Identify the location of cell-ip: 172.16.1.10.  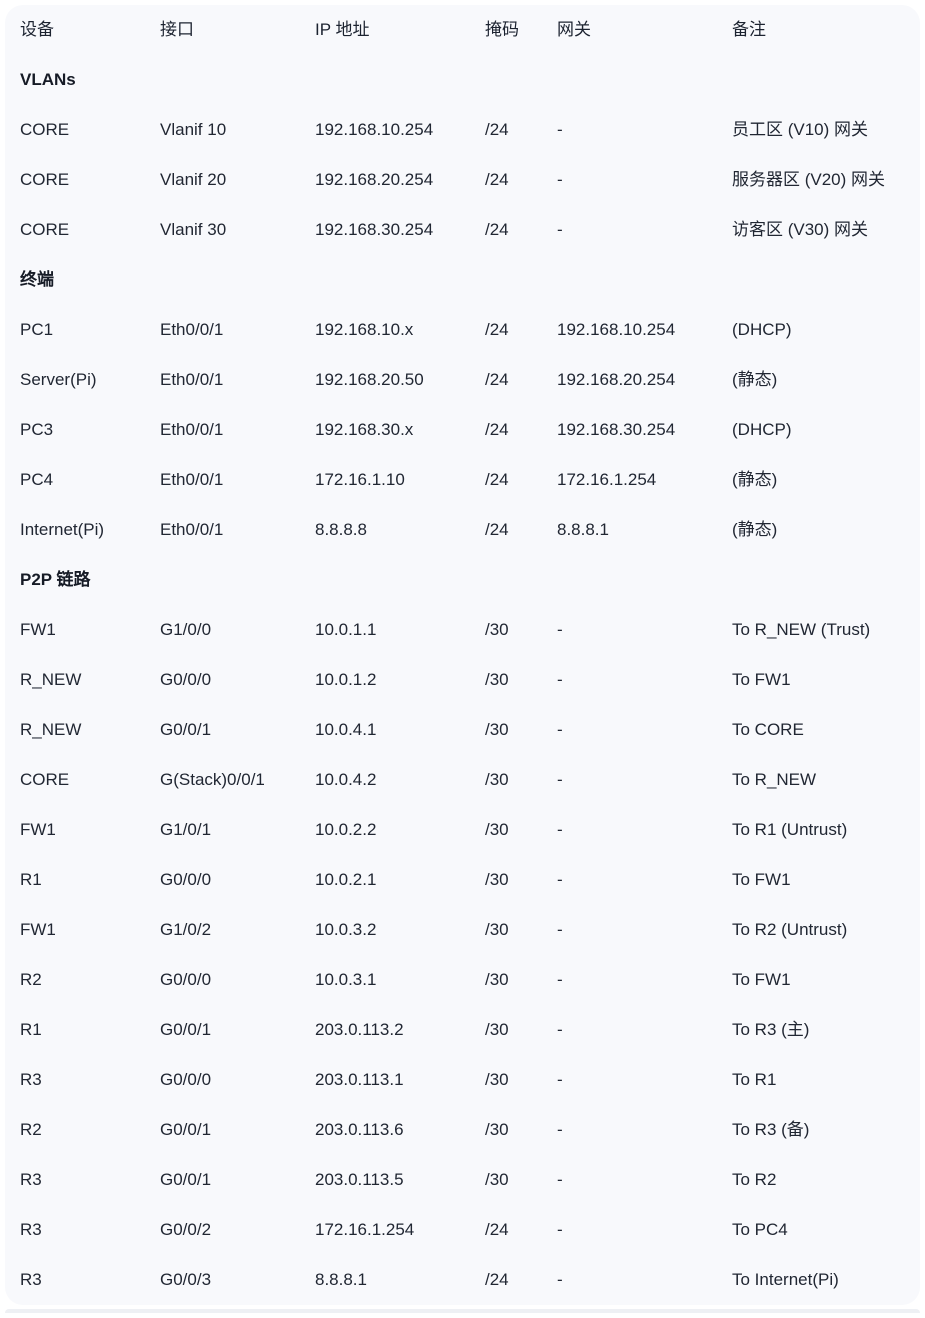
(360, 479).